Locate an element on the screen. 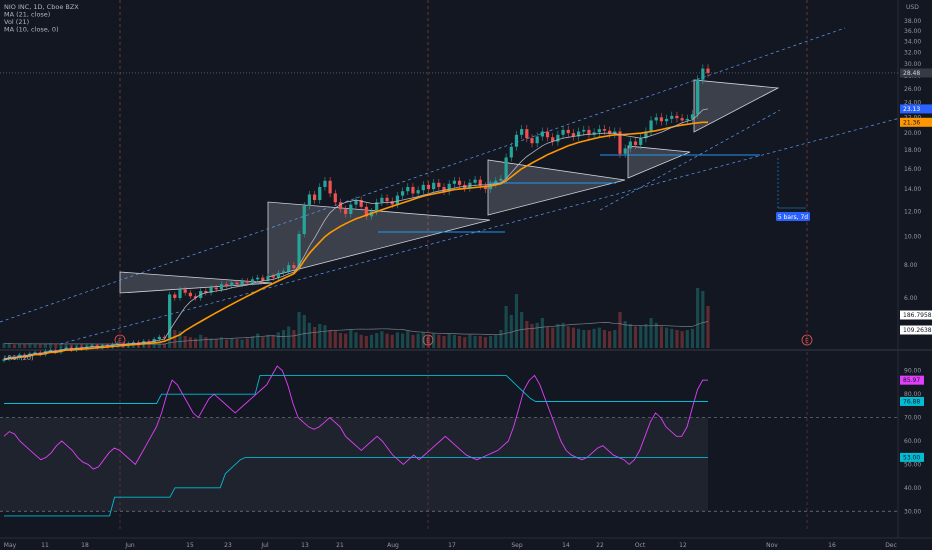  time-tick-label: 23 is located at coordinates (228, 545).